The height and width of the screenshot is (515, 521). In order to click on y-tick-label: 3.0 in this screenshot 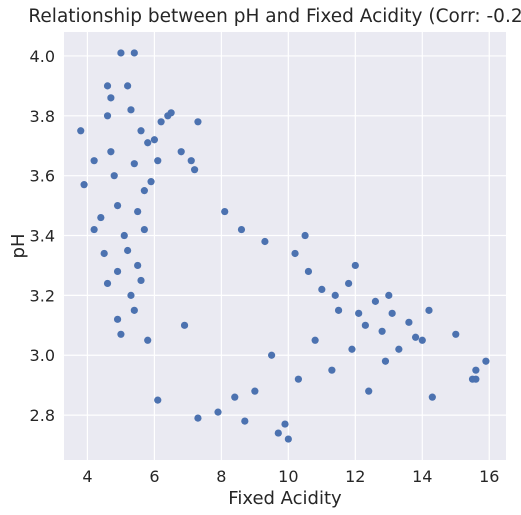, I will do `click(42, 355)`.